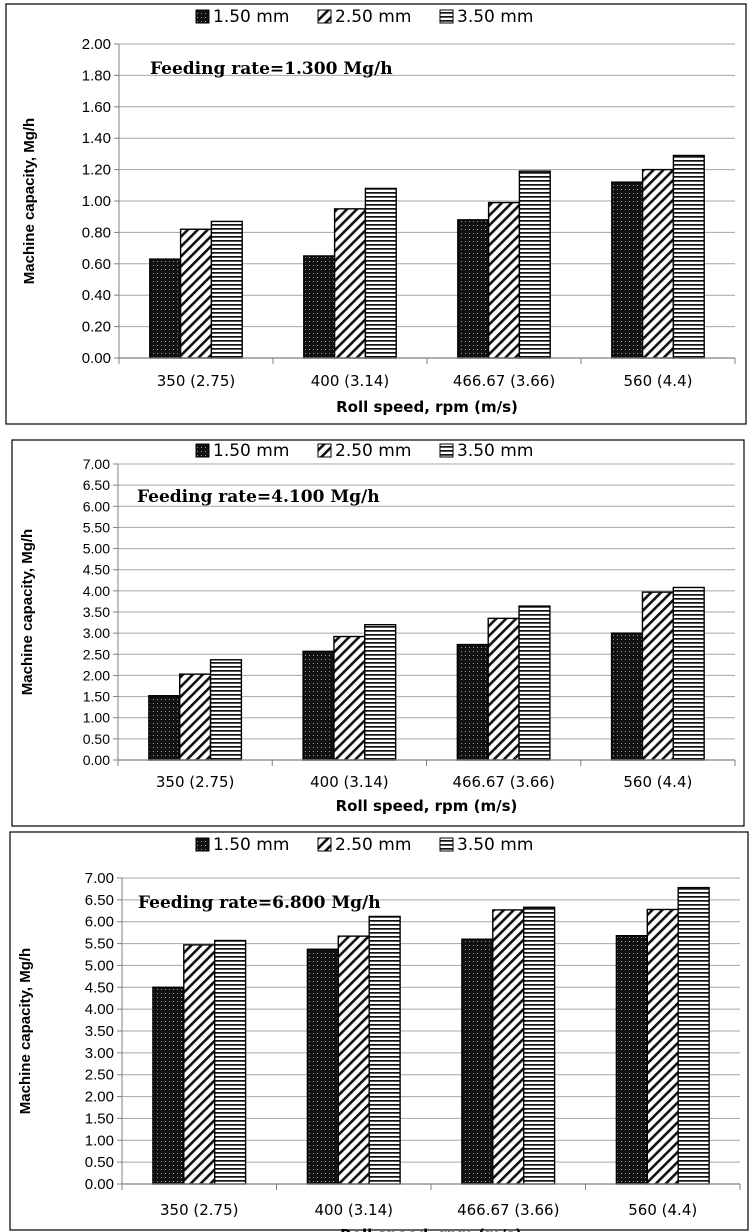 Image resolution: width=750 pixels, height=1232 pixels. What do you see at coordinates (99, 1184) in the screenshot?
I see `y-tick-label: 0.00` at bounding box center [99, 1184].